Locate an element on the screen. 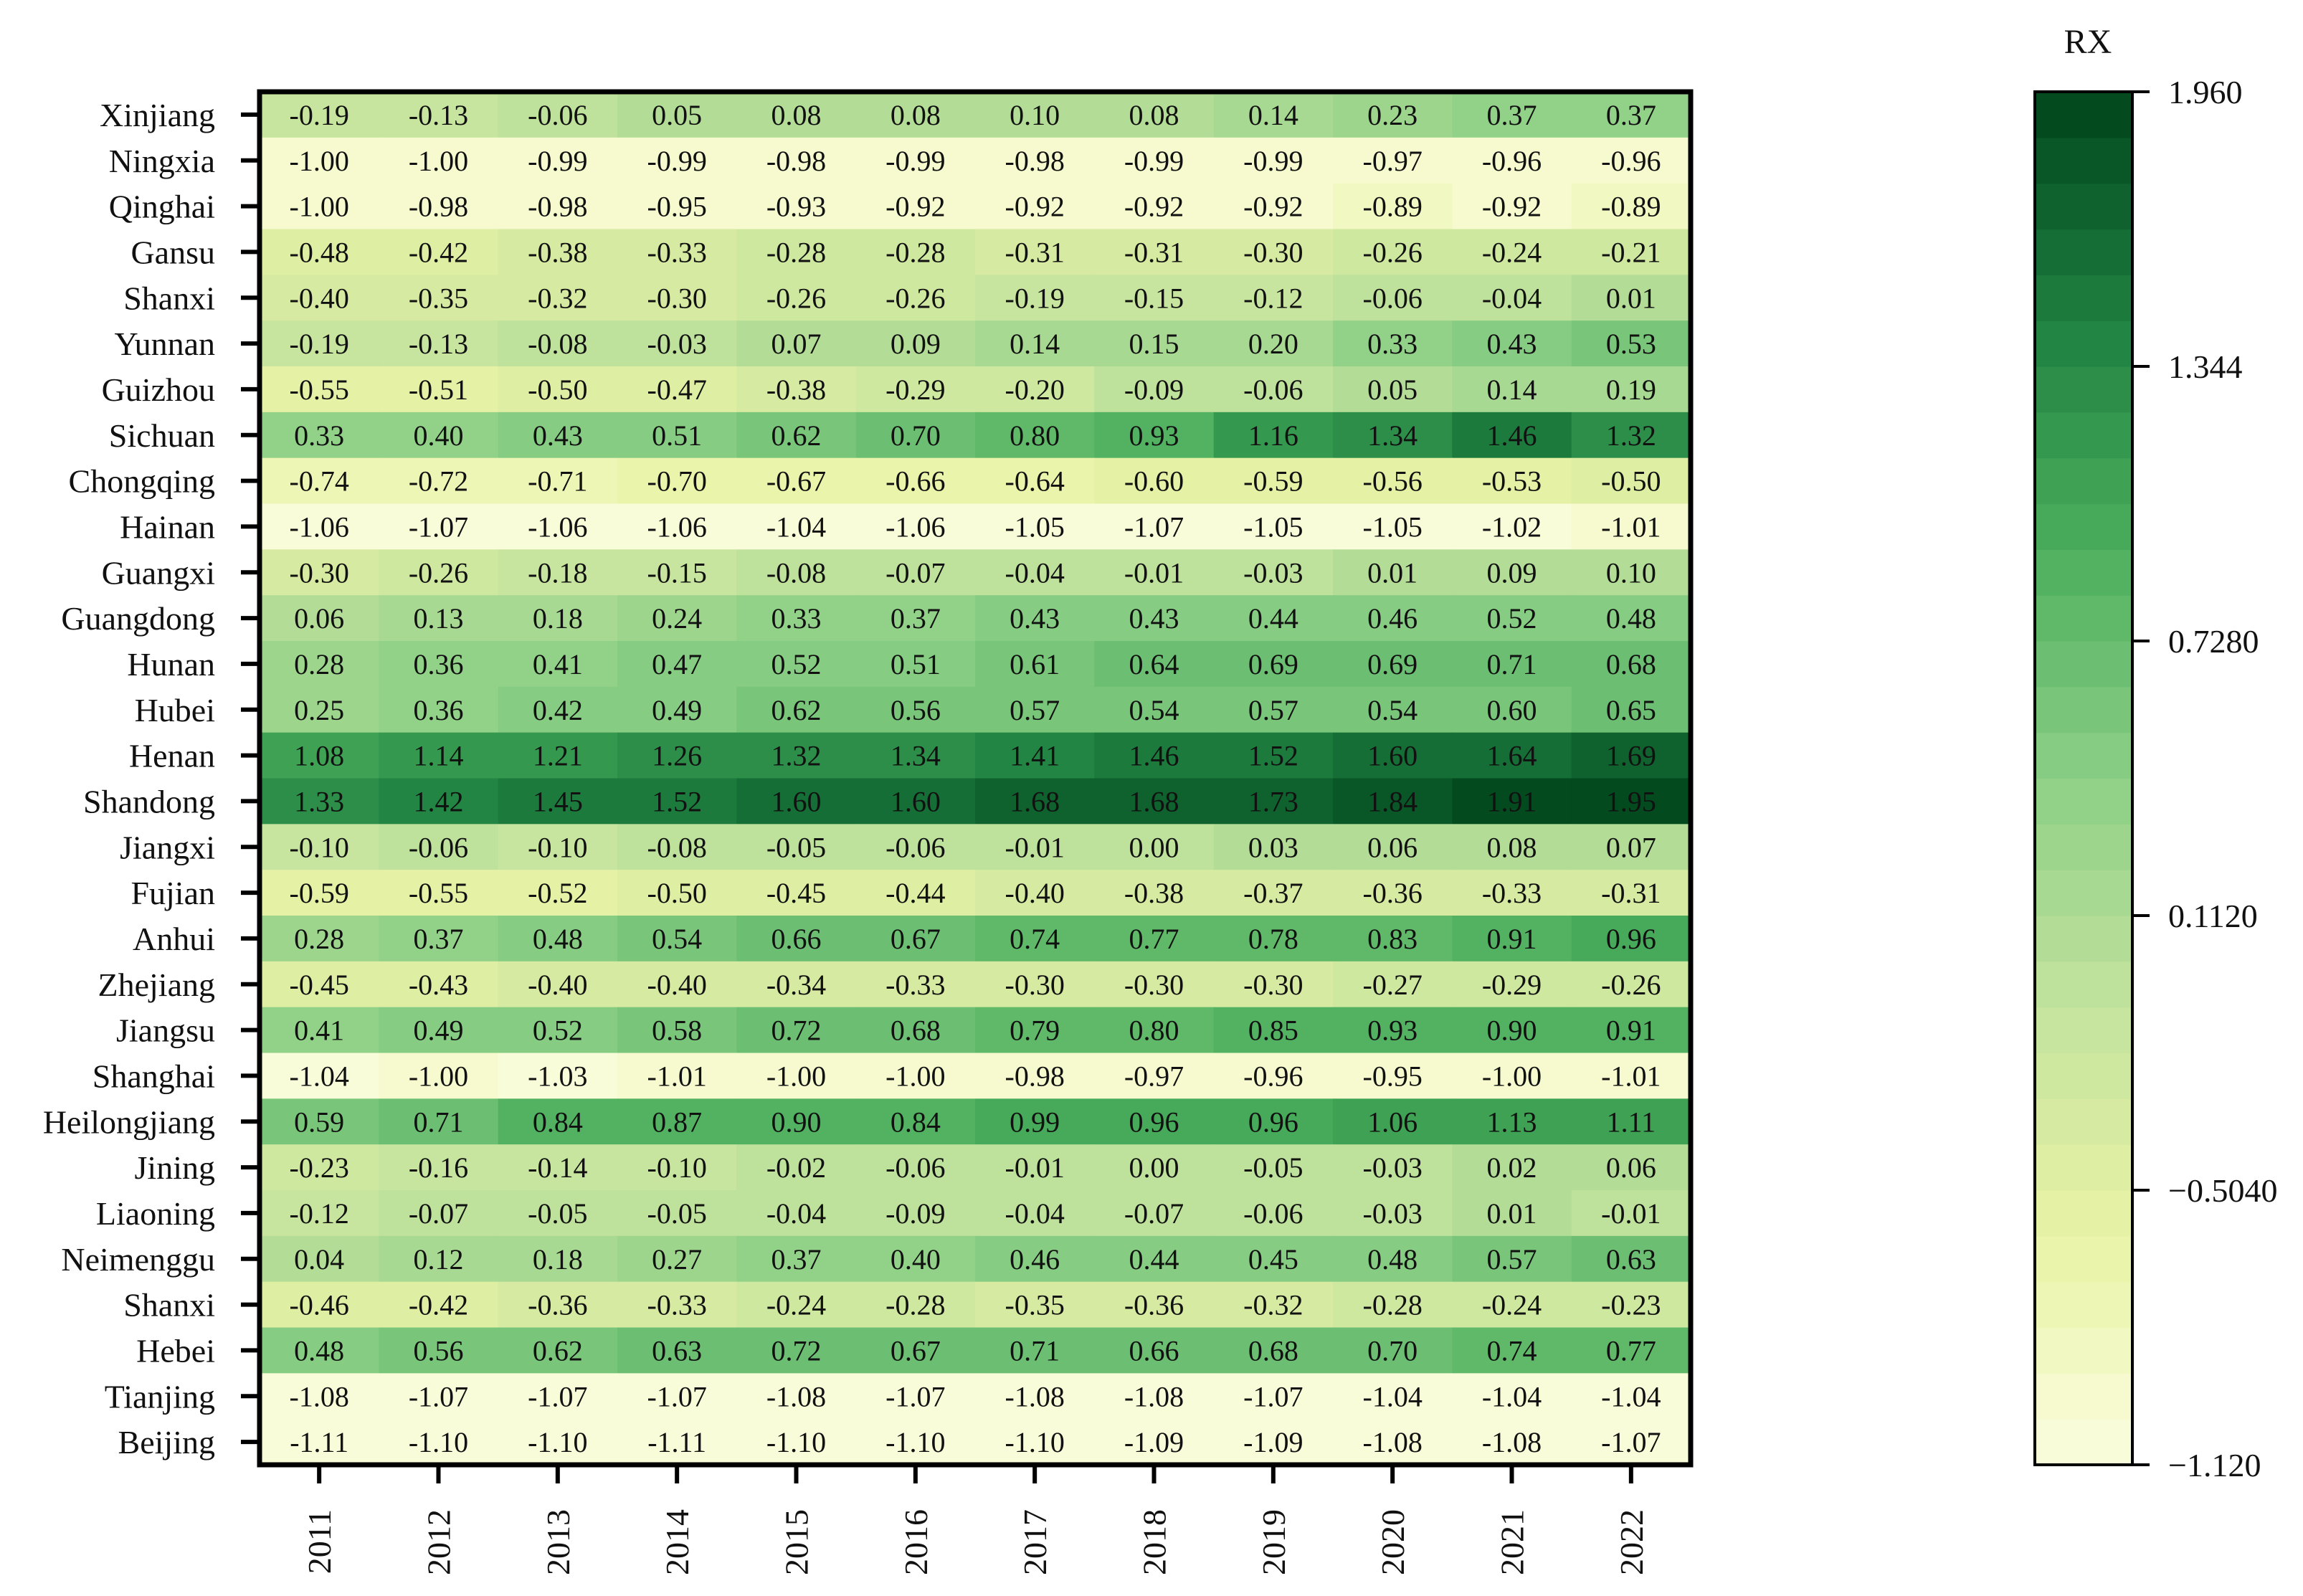 Image resolution: width=2303 pixels, height=1596 pixels. cell-value-label: -0.05 is located at coordinates (677, 1213).